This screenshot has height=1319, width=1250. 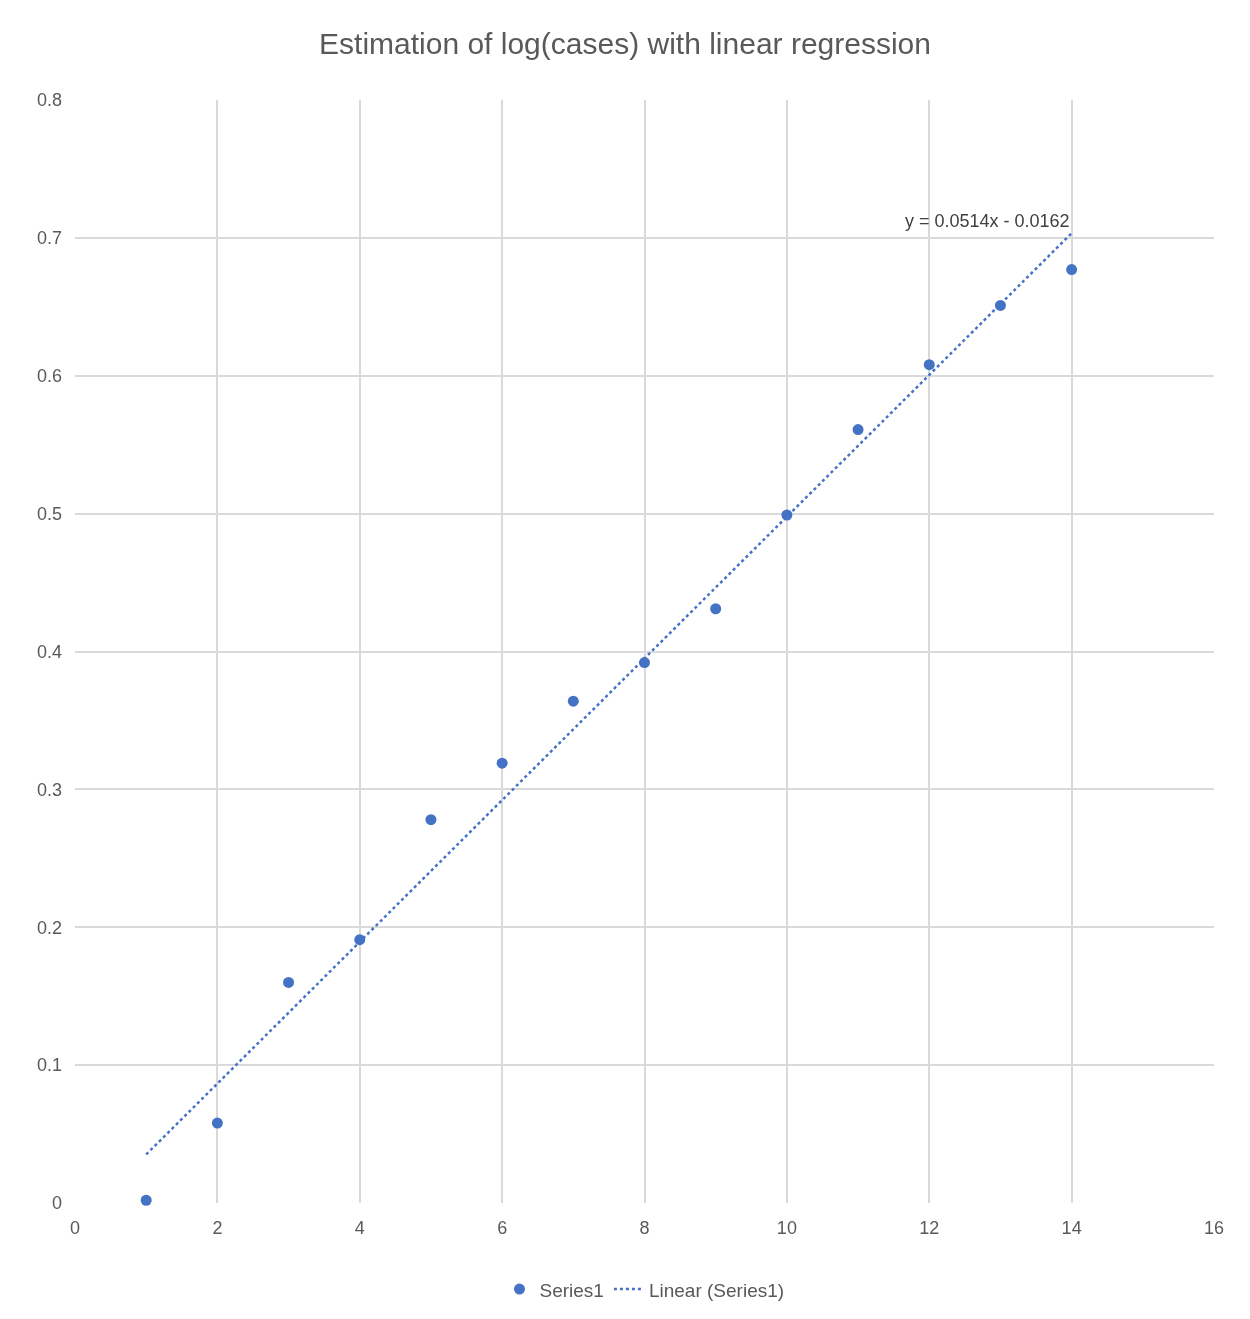 I want to click on annotation: y = 0.0514x - 0.0162, so click(x=987, y=221).